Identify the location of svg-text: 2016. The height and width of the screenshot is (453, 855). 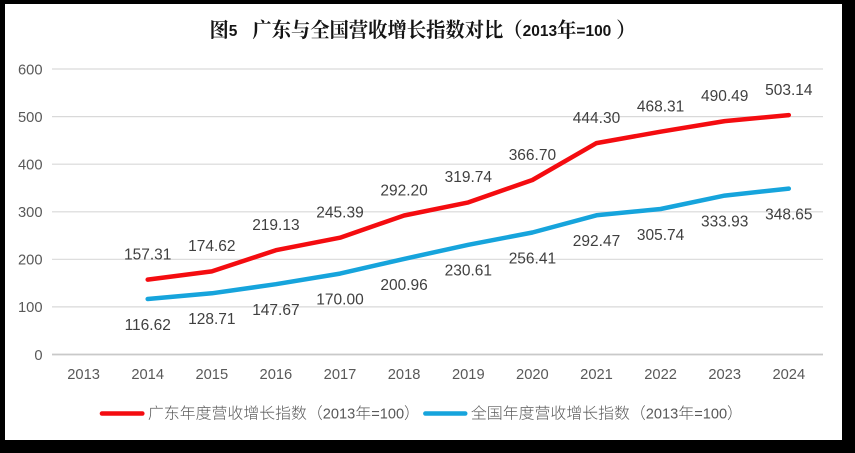
(276, 375).